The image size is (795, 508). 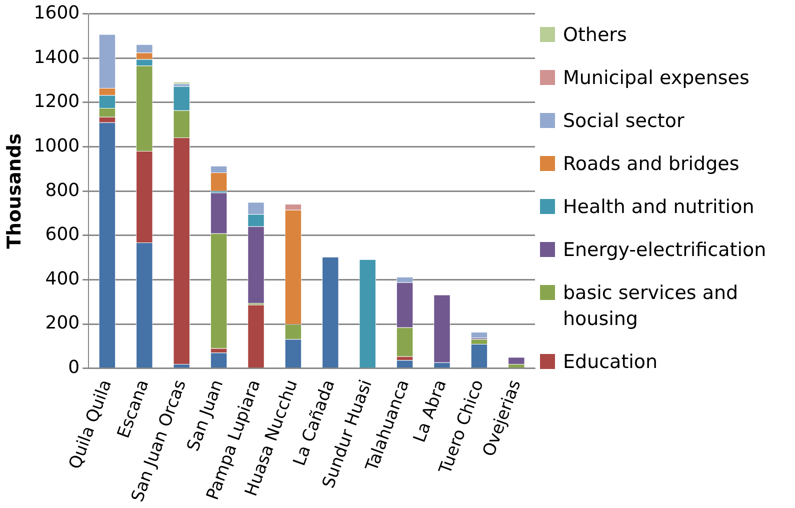 What do you see at coordinates (623, 121) in the screenshot?
I see `legend-label: Social sector` at bounding box center [623, 121].